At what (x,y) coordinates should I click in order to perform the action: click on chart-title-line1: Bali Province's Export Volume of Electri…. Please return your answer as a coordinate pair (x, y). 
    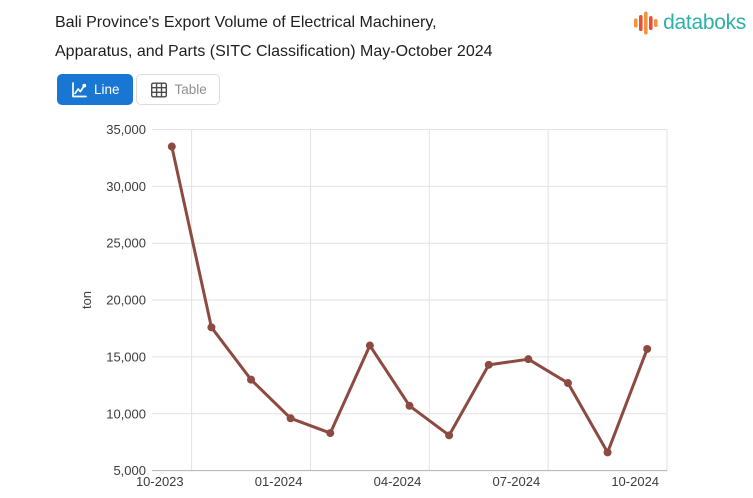
    Looking at the image, I should click on (246, 22).